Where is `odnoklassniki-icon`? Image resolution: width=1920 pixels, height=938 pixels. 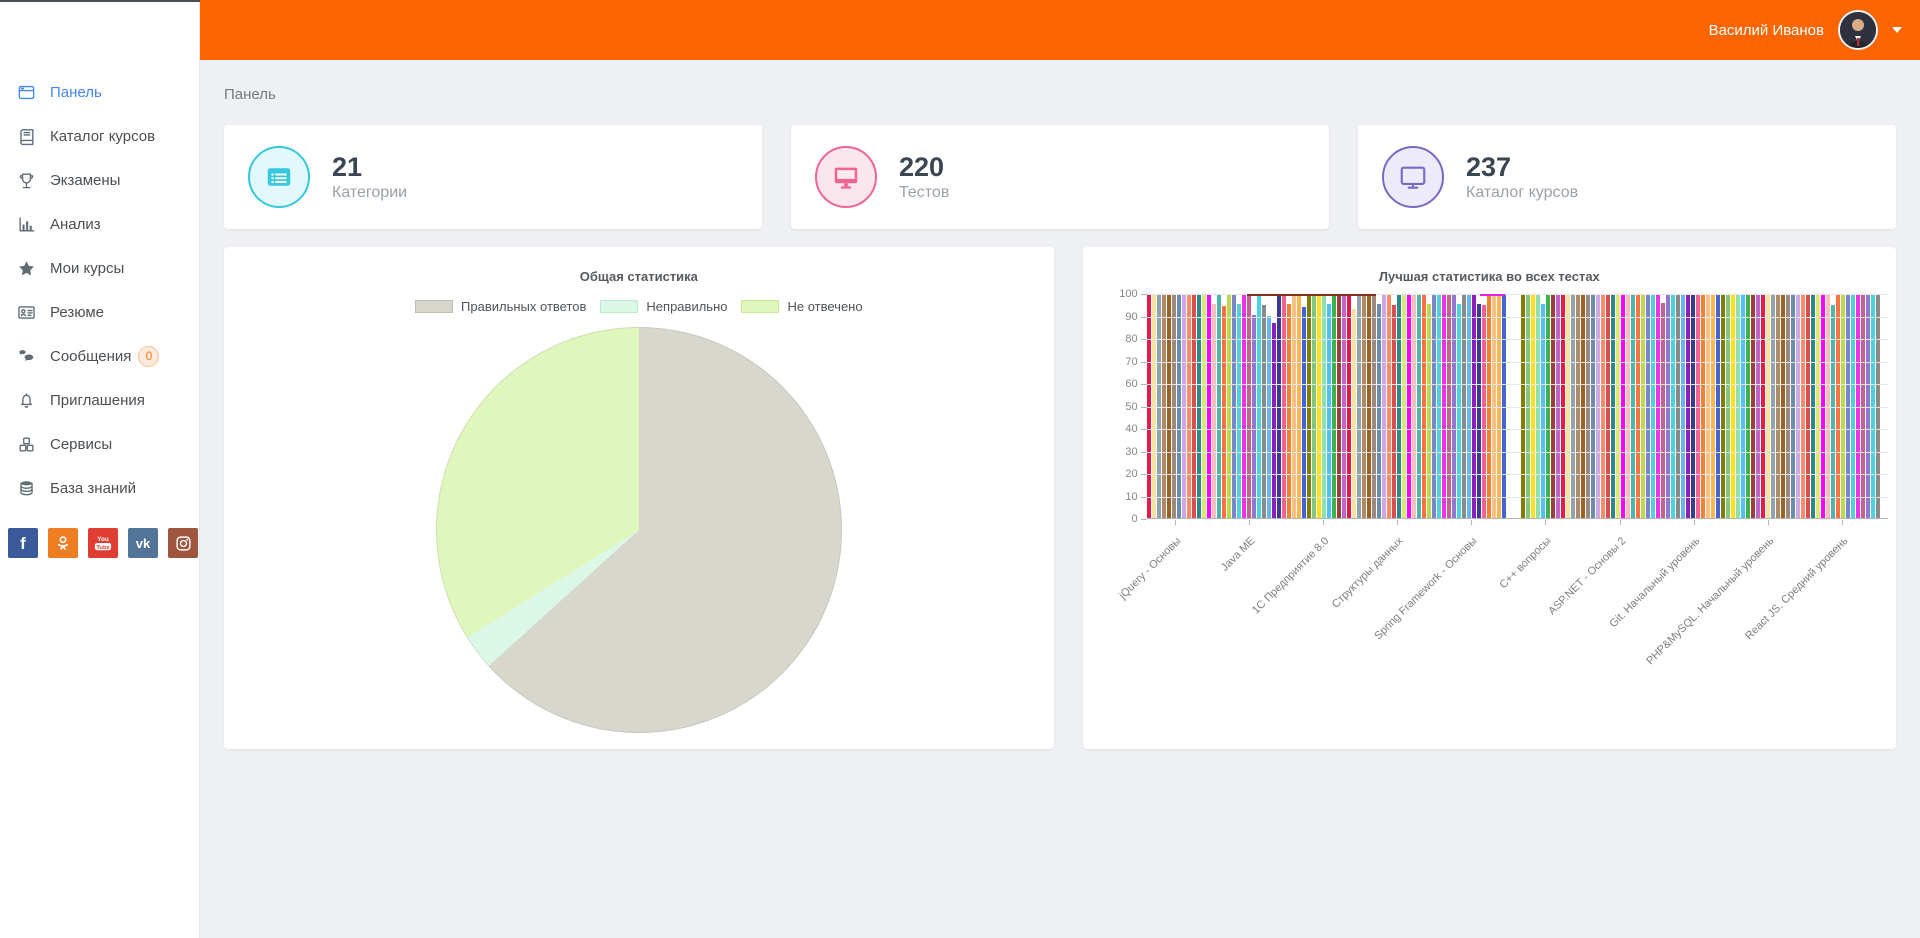
odnoklassniki-icon is located at coordinates (63, 543).